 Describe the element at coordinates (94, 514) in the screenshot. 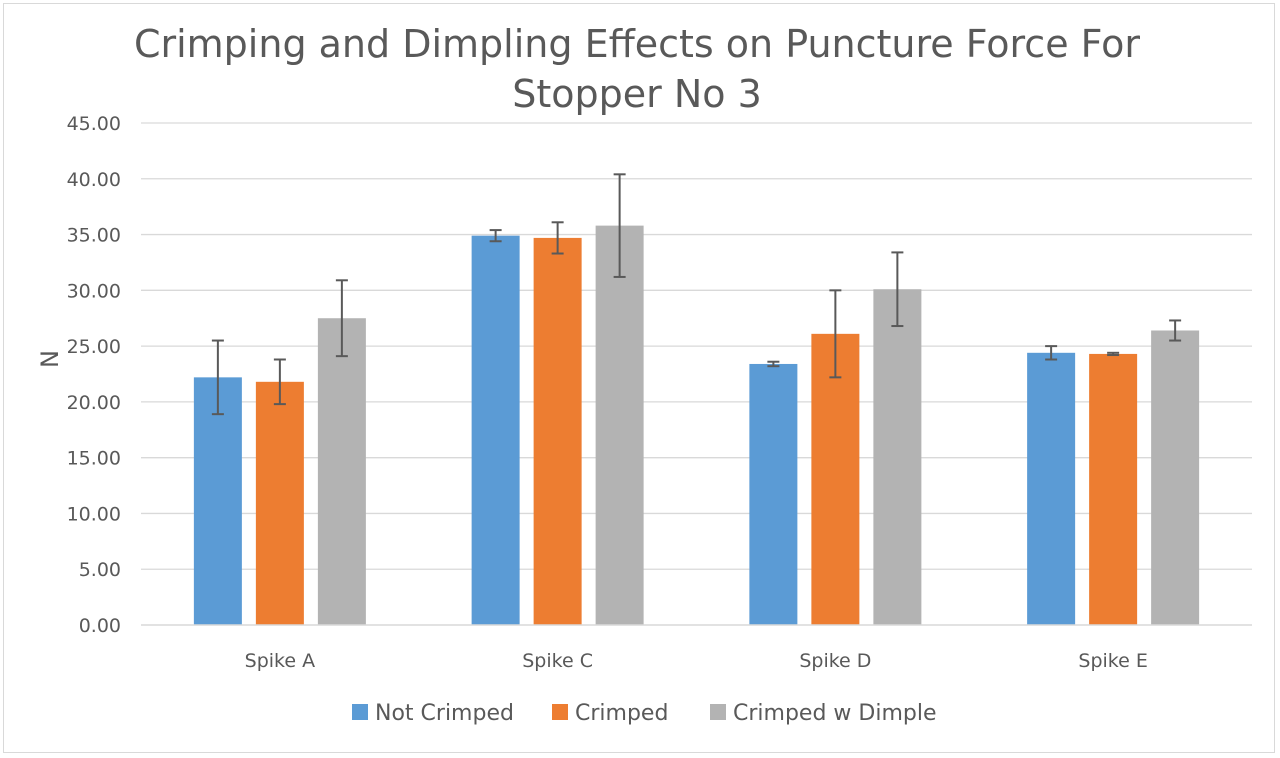

I see `y-tick-label: 10.00` at that location.